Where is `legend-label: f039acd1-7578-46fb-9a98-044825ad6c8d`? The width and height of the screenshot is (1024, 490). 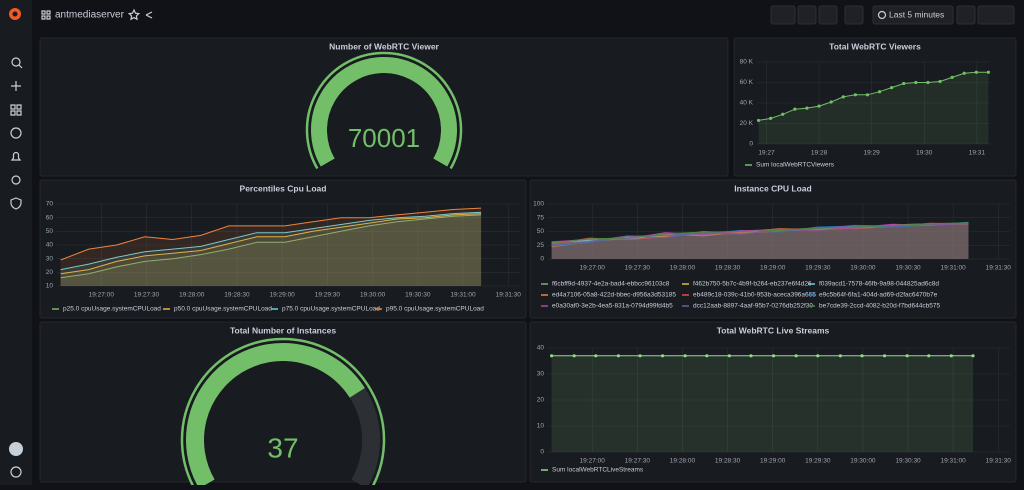
legend-label: f039acd1-7578-46fb-9a98-044825ad6c8d is located at coordinates (879, 284).